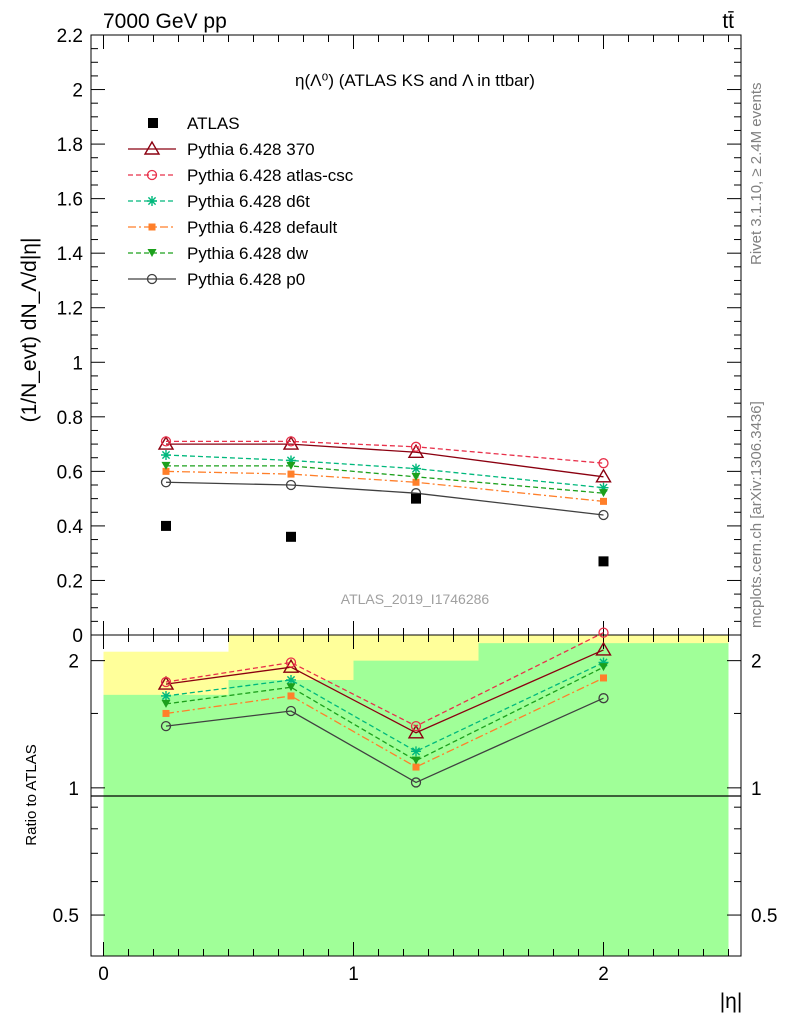 This screenshot has height=1024, width=786. I want to click on mcplots-reference-label: mcplots.cern.ch [arXiv:1306.3436], so click(756, 514).